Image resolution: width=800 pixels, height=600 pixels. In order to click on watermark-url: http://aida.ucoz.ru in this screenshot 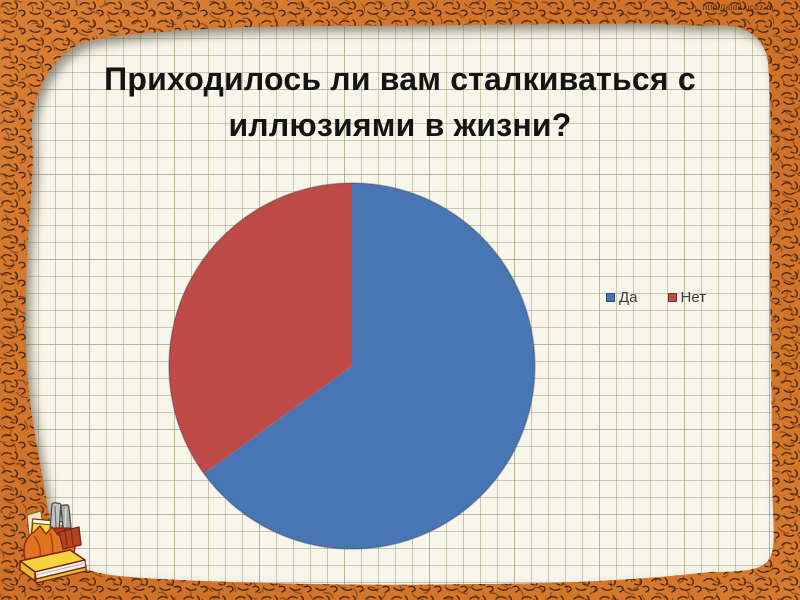, I will do `click(738, 7)`.